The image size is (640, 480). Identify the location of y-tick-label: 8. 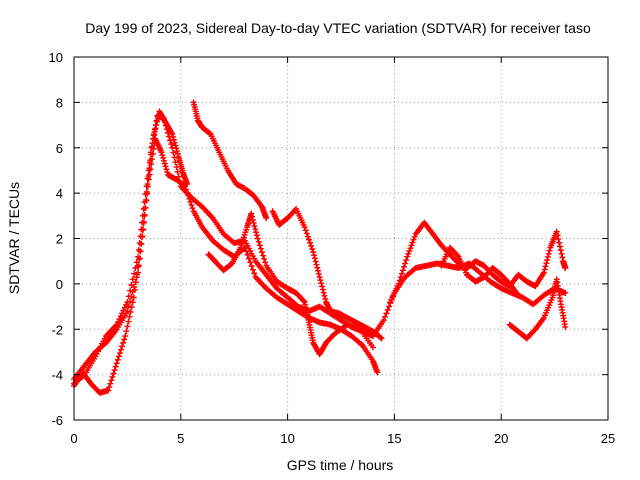
(59, 102).